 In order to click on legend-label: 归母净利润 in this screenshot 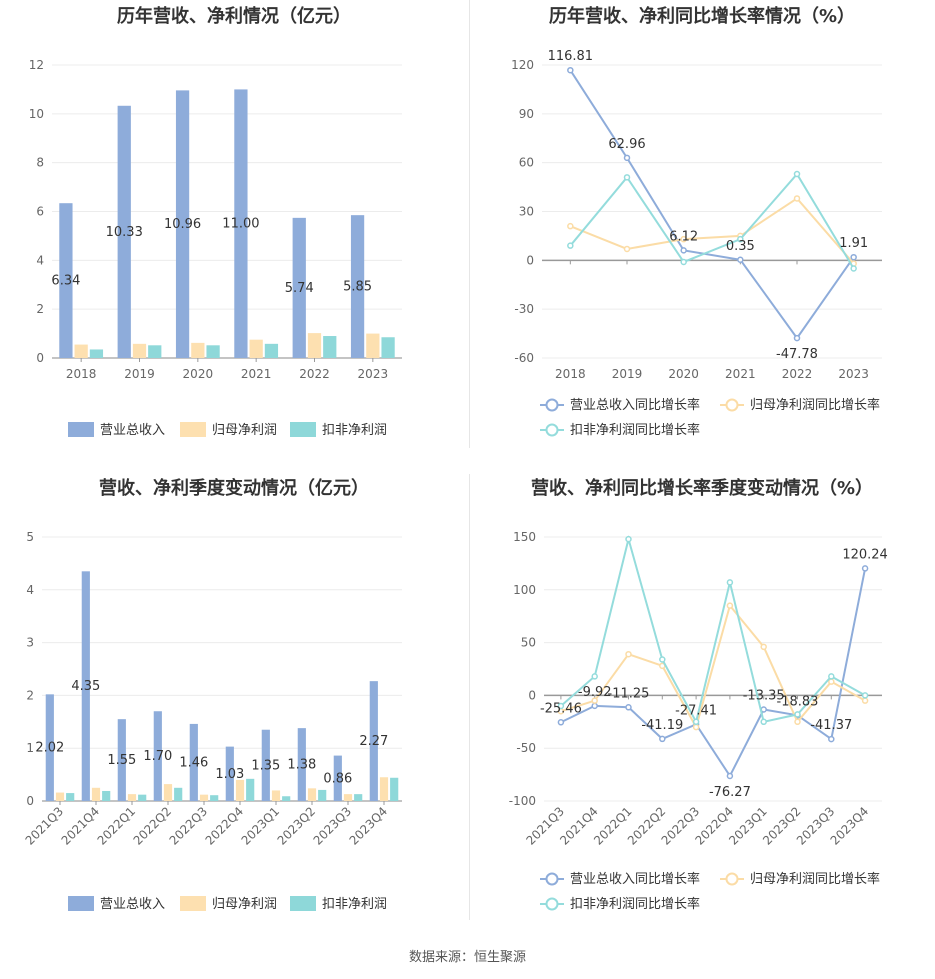, I will do `click(244, 430)`.